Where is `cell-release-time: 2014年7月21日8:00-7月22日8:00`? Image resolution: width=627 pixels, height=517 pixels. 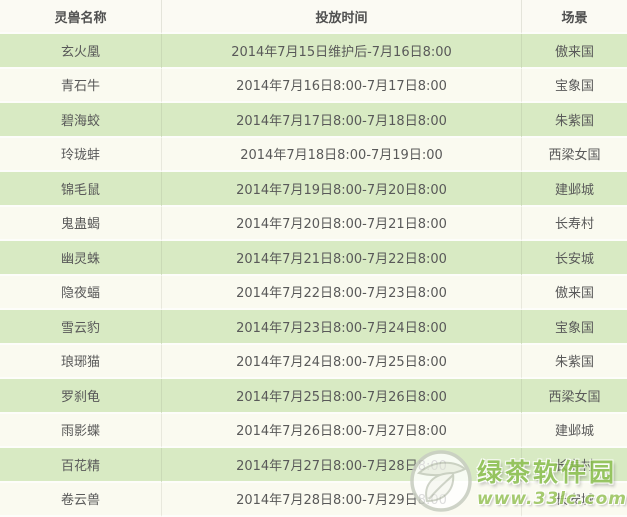 cell-release-time: 2014年7月21日8:00-7月22日8:00 is located at coordinates (342, 258).